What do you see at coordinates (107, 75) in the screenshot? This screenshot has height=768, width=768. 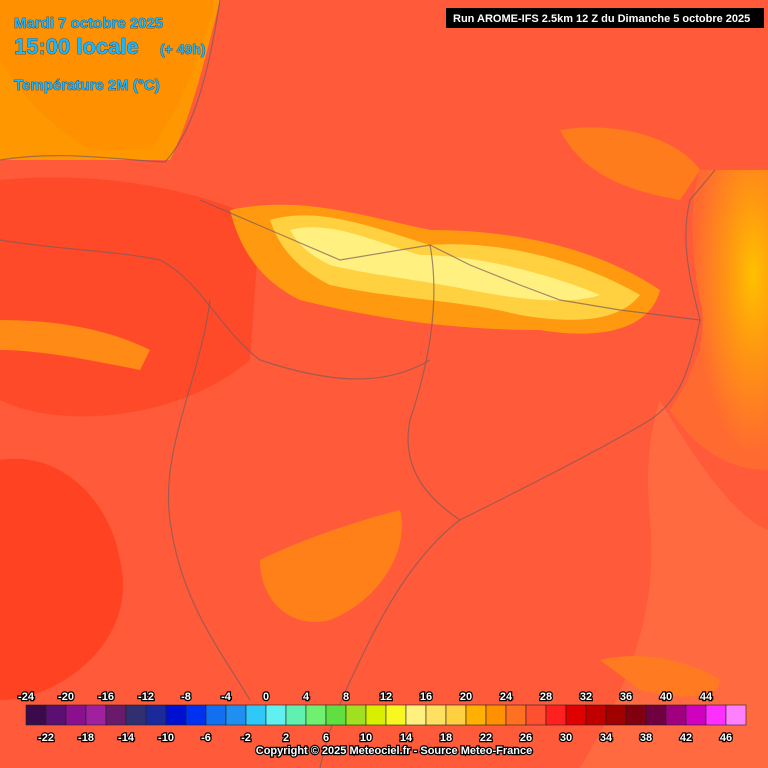 I see `sea-warm` at bounding box center [107, 75].